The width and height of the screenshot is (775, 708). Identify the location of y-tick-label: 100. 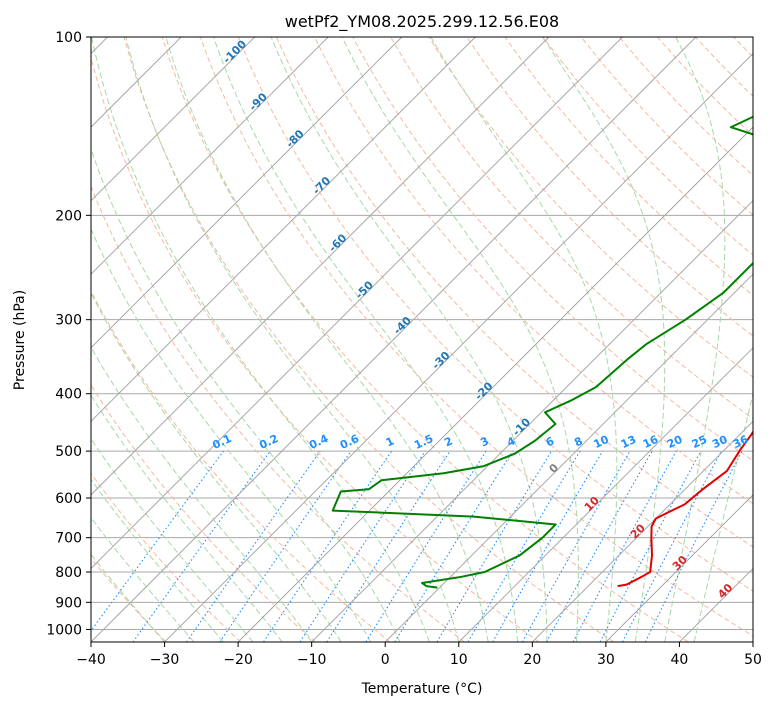
(68, 38).